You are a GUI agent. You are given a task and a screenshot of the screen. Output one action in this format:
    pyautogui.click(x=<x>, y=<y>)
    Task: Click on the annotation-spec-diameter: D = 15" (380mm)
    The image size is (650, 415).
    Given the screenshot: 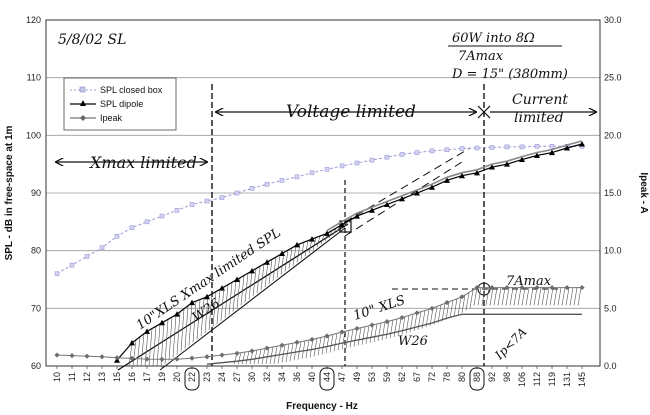 What is the action you would take?
    pyautogui.click(x=509, y=74)
    